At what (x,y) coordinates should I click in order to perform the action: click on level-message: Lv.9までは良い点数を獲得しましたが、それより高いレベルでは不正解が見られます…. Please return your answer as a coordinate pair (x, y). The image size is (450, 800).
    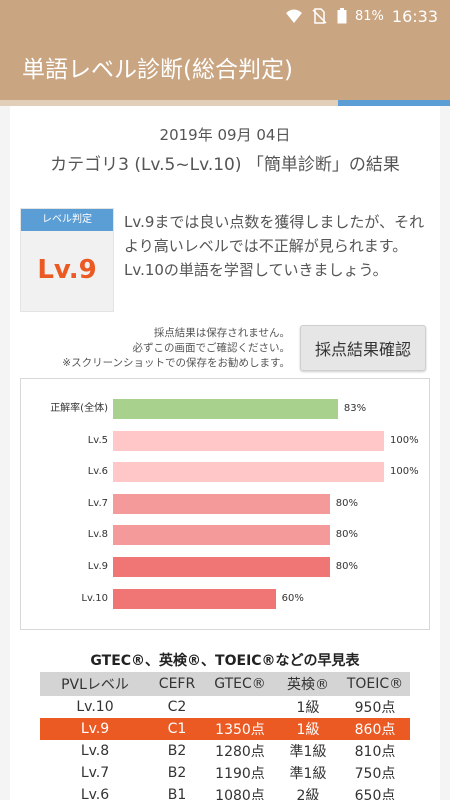
    Looking at the image, I should click on (274, 246).